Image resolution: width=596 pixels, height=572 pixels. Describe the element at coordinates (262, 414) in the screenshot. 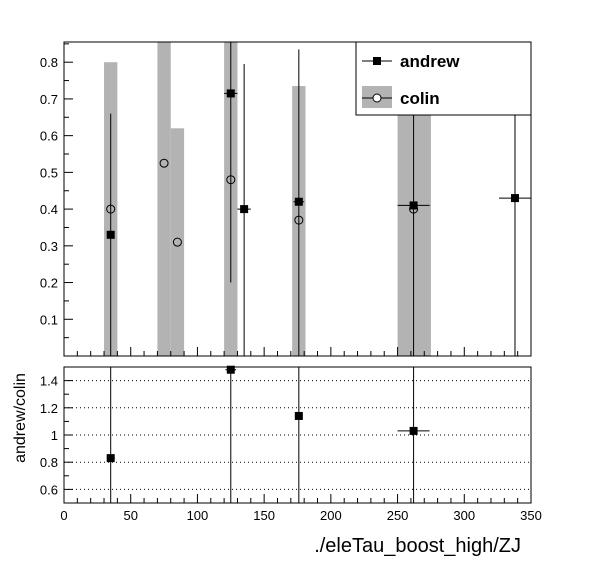

I see `ratio-markers` at that location.